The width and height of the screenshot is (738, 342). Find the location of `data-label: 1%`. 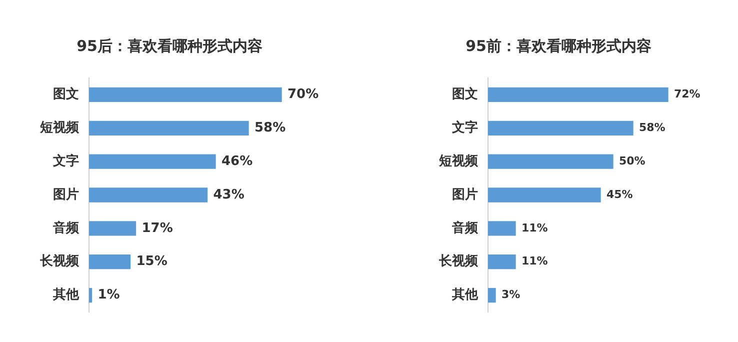

data-label: 1% is located at coordinates (109, 295).